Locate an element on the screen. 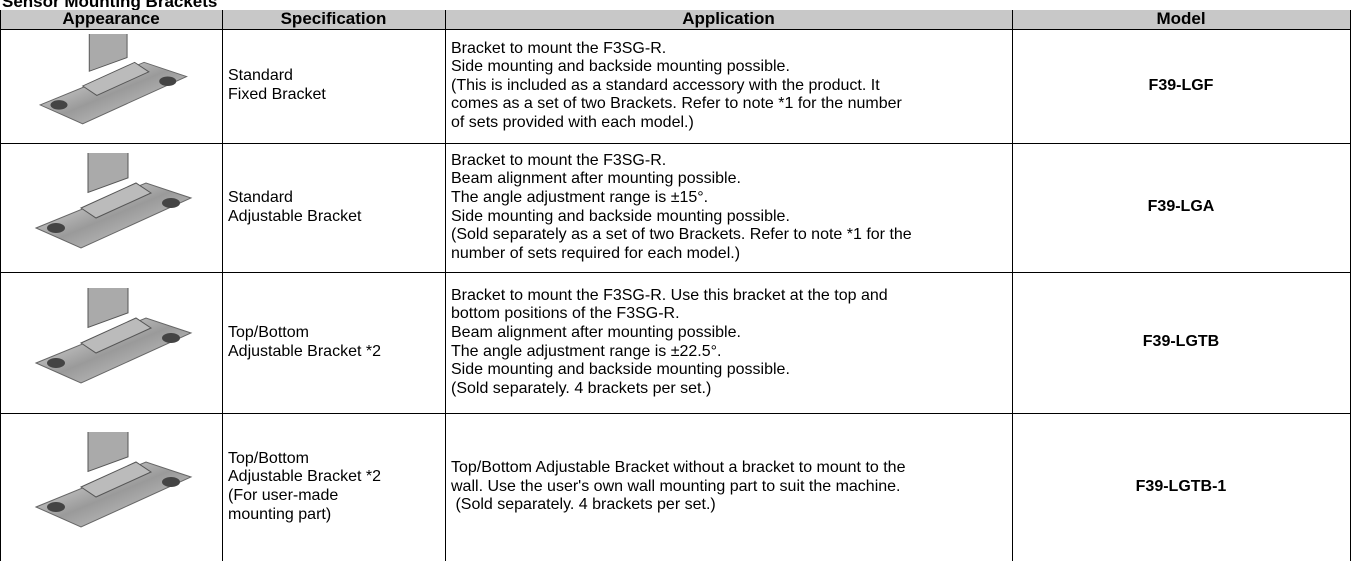 The width and height of the screenshot is (1352, 561). spec-line: Fixed Bracket is located at coordinates (277, 94).